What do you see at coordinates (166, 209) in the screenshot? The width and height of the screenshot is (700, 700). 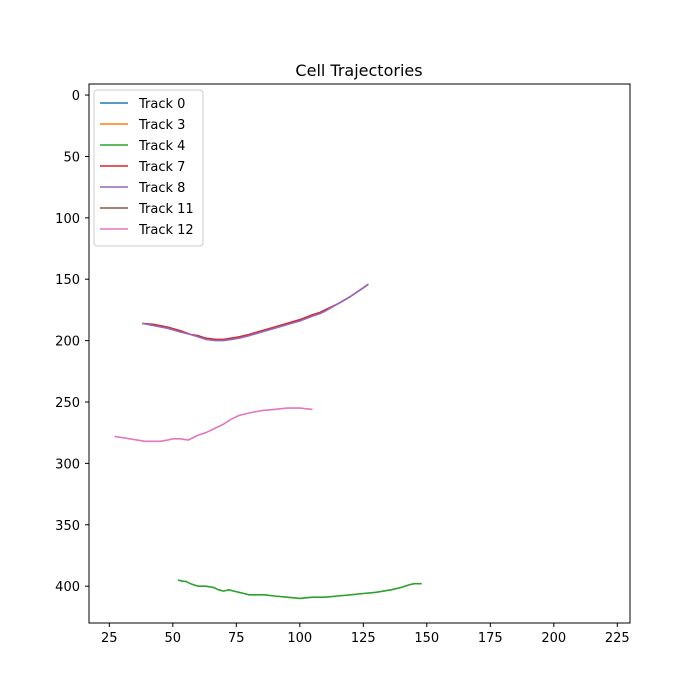 I see `legend-label: Track 11` at bounding box center [166, 209].